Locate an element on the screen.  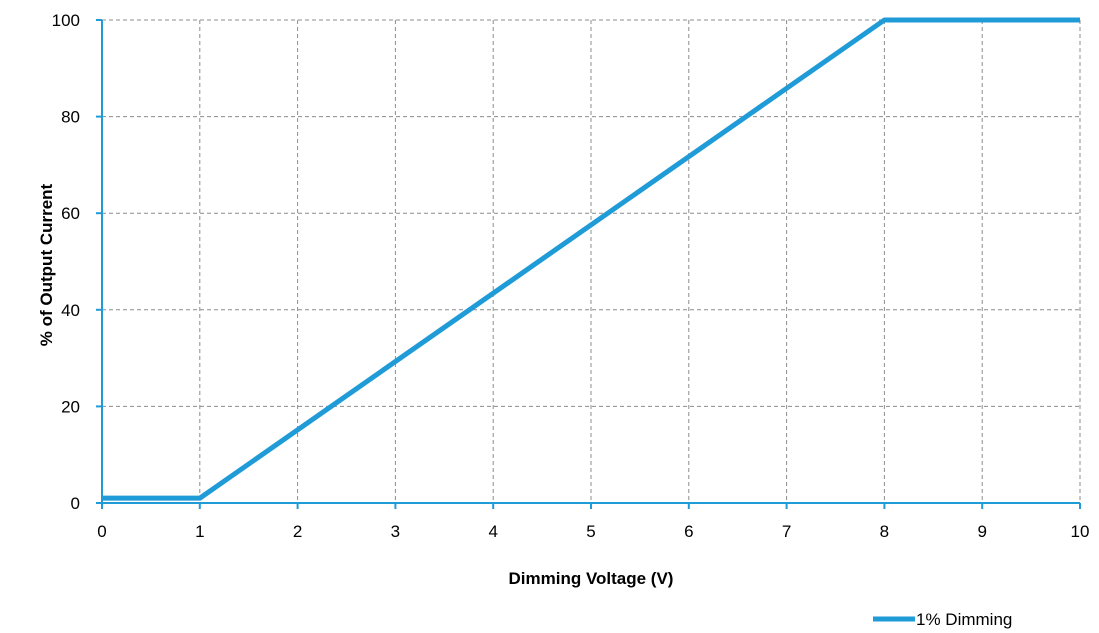
y-axis-title: % of Output Current is located at coordinates (46, 264).